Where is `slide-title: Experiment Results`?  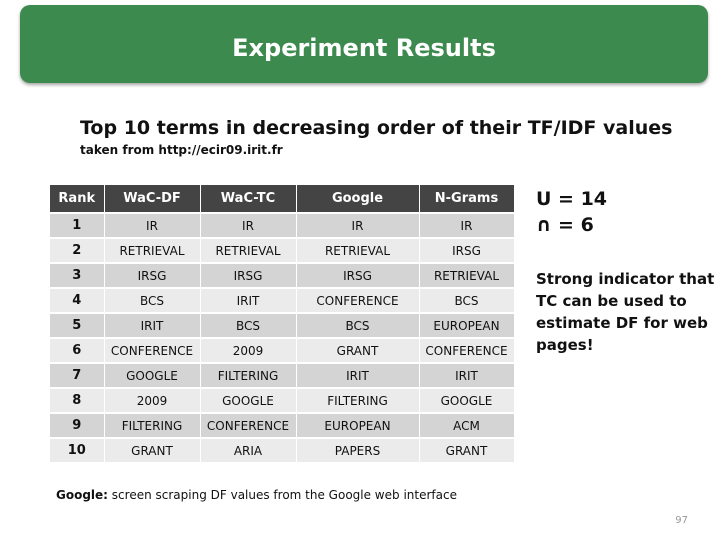 slide-title: Experiment Results is located at coordinates (364, 48).